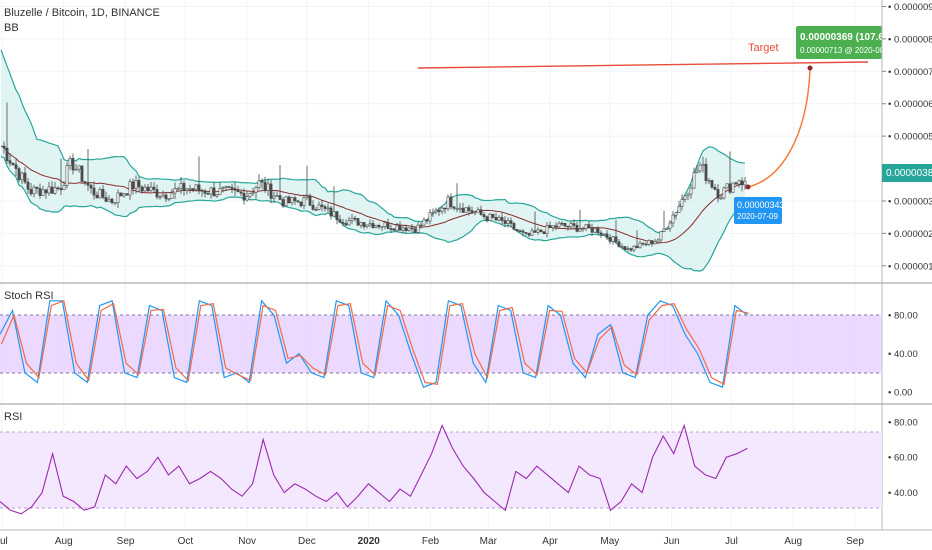  I want to click on projection-curve, so click(779, 127).